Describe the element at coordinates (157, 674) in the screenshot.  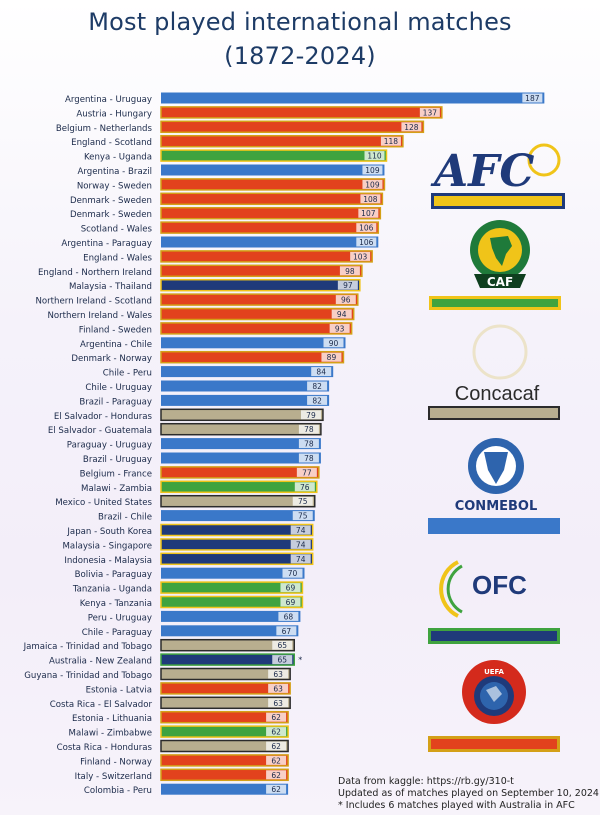
I see `bar-row: Guyana - Trinidad and Tobago 63` at that location.